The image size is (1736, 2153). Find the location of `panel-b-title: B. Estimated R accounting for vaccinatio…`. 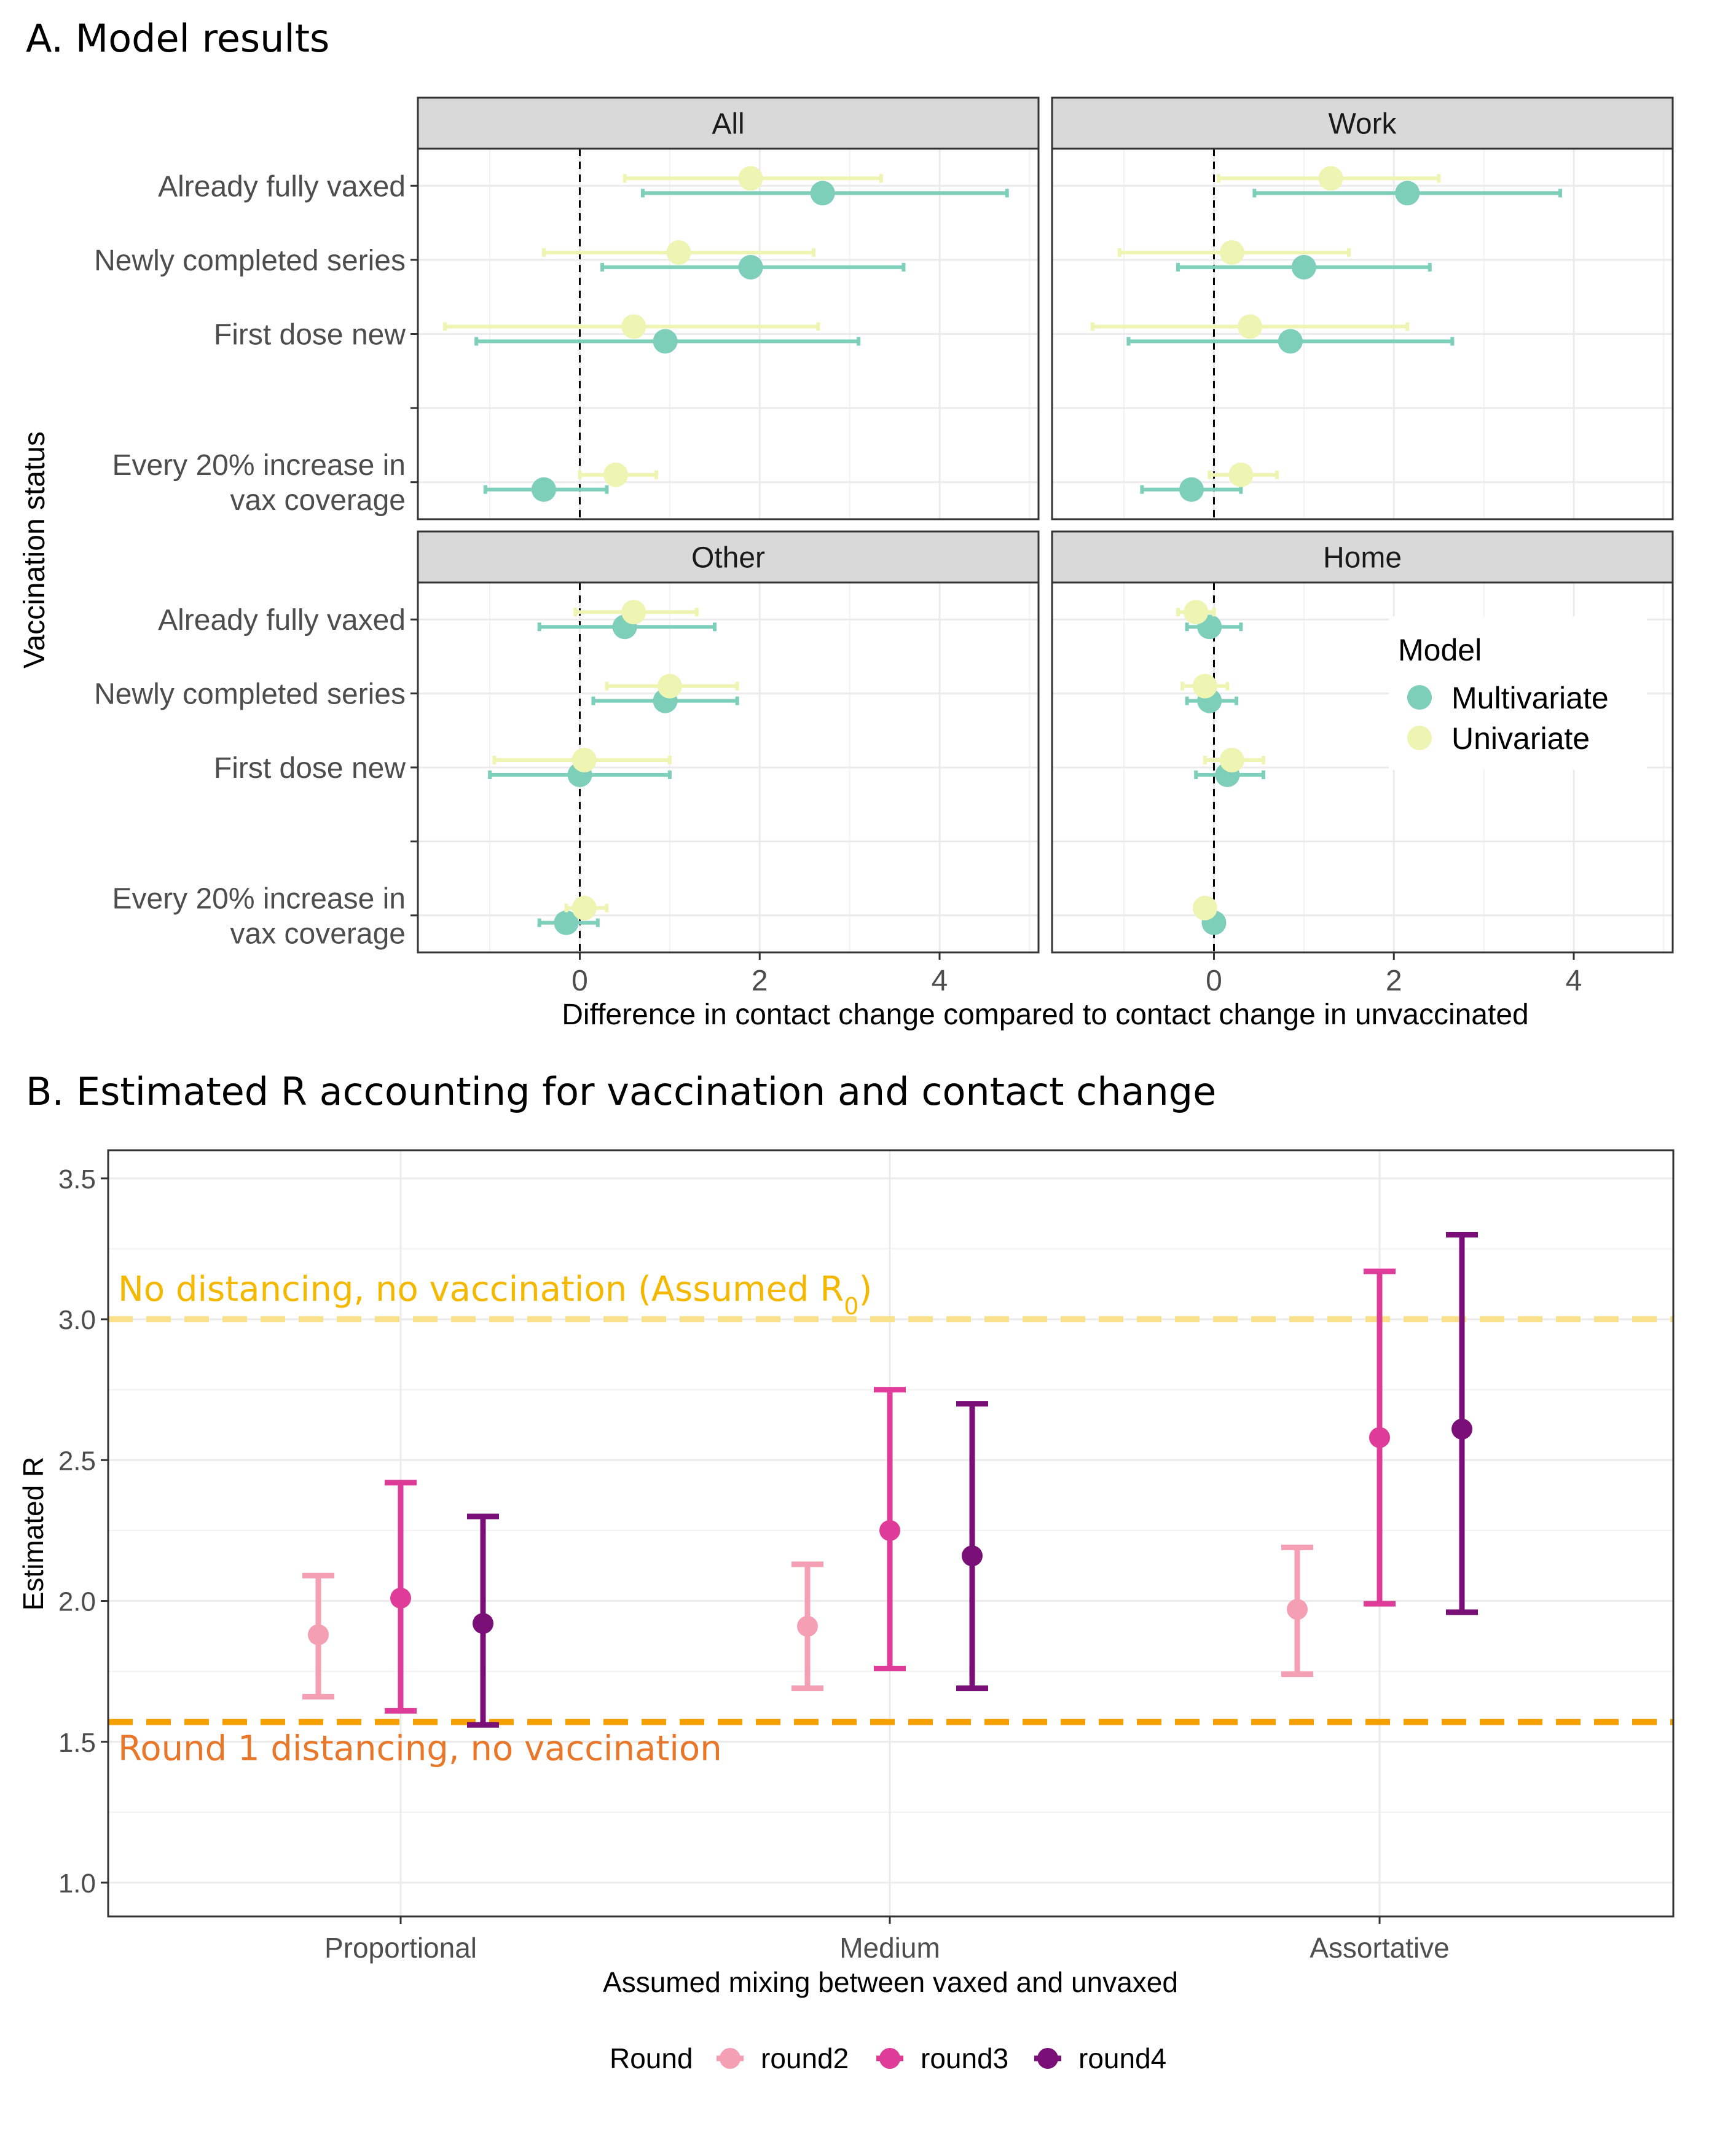

panel-b-title: B. Estimated R accounting for vaccinatio… is located at coordinates (621, 1091).